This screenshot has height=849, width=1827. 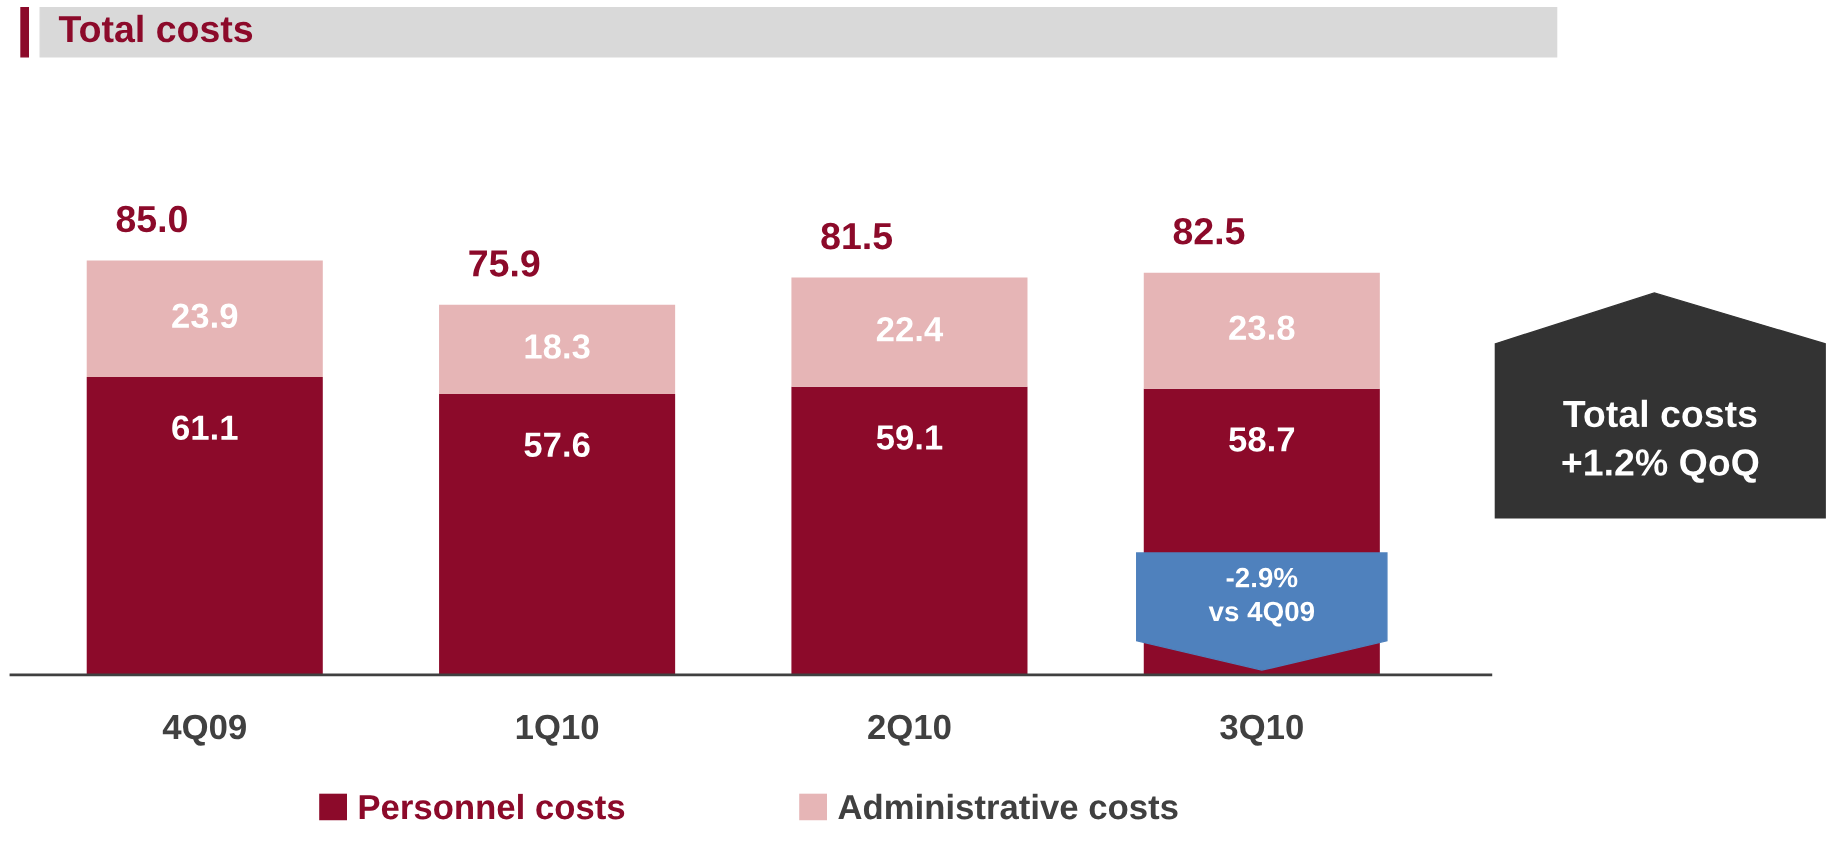 What do you see at coordinates (1261, 597) in the screenshot?
I see `annotation: -2.9% vs 4Q09` at bounding box center [1261, 597].